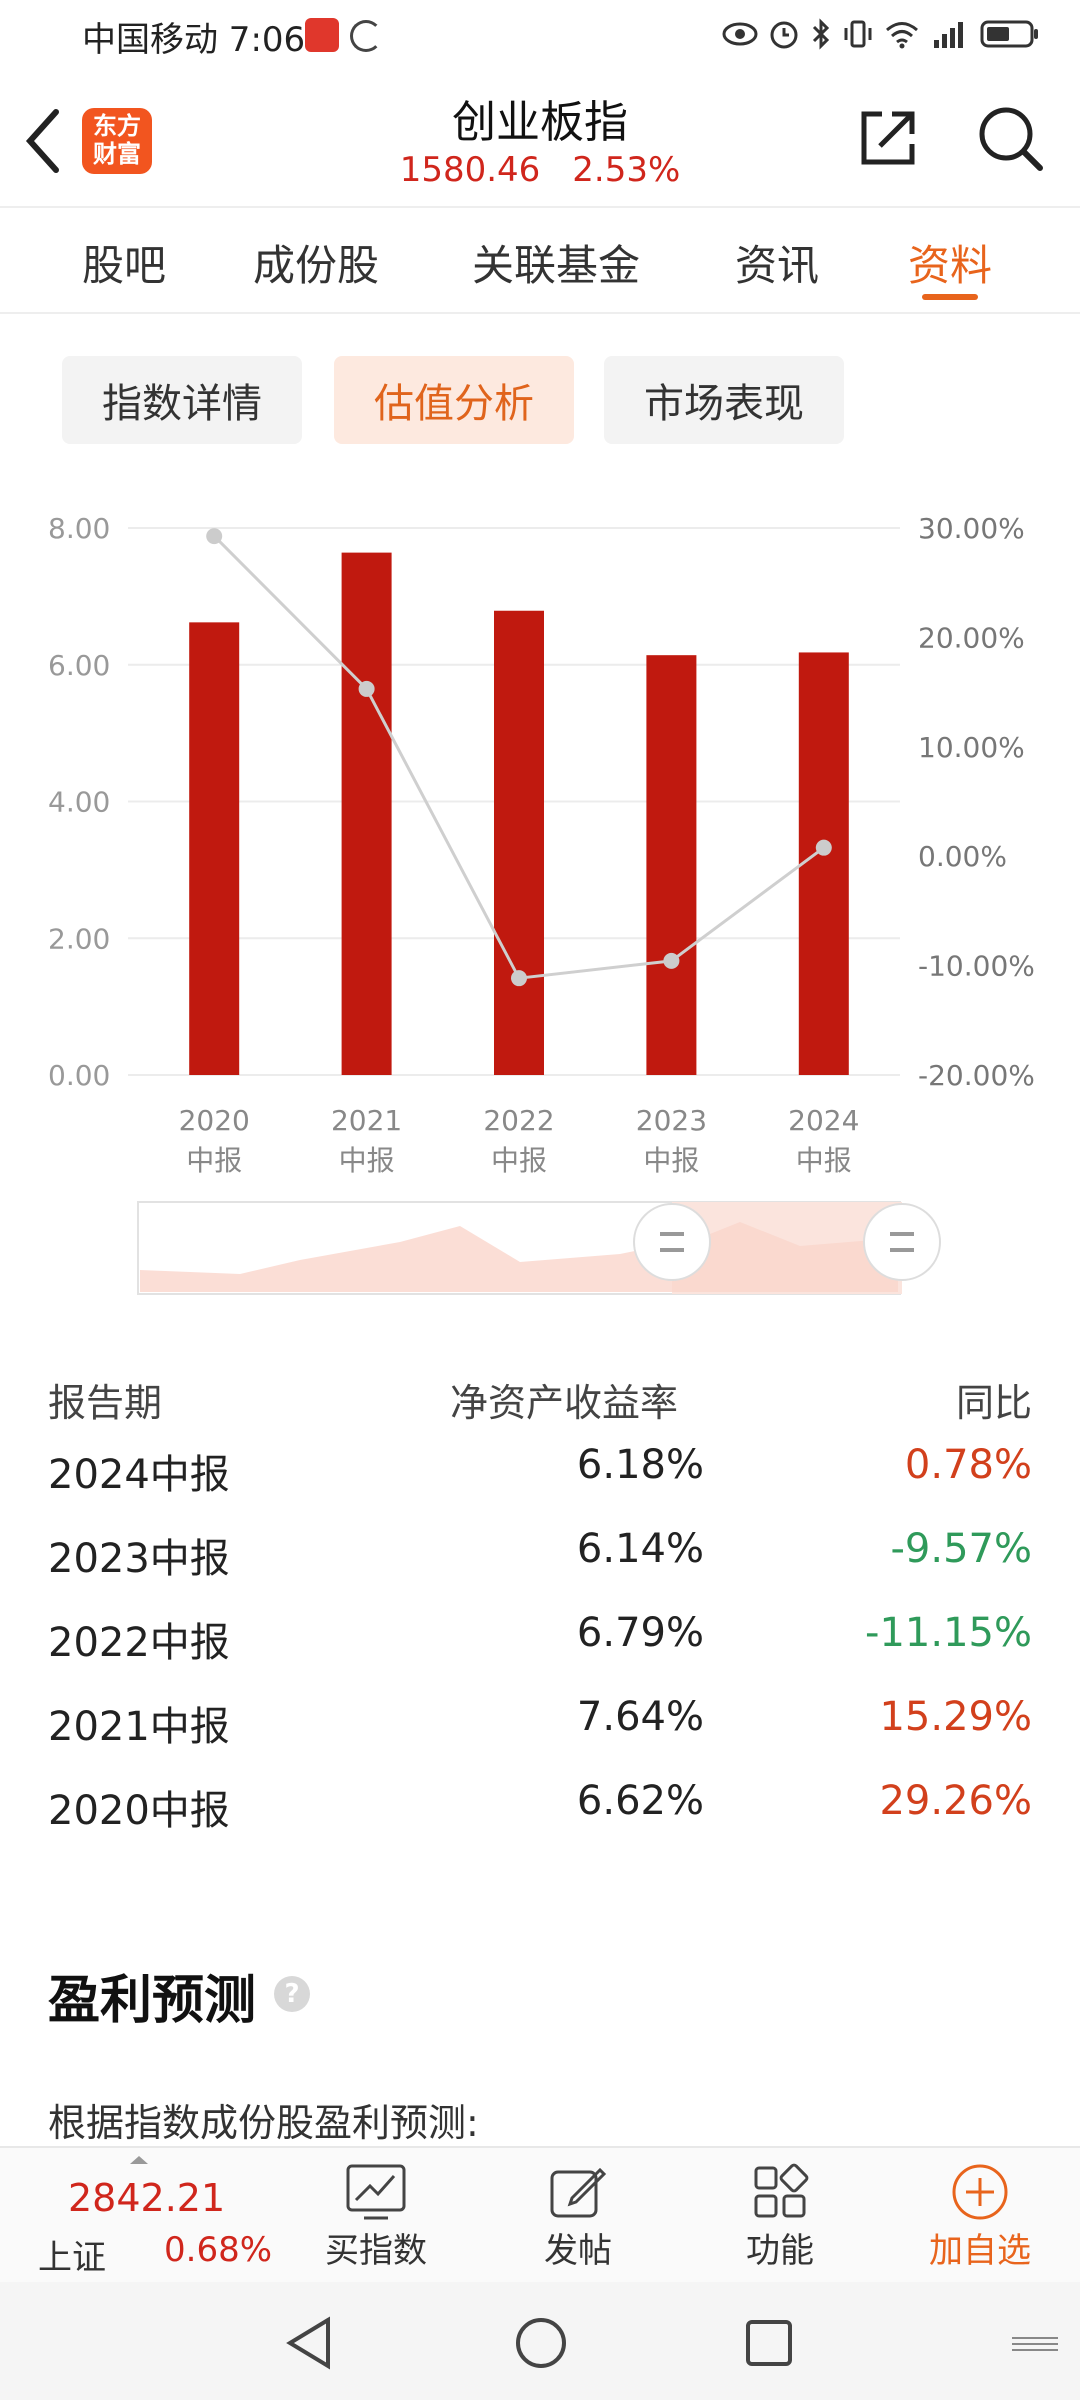 This screenshot has height=2400, width=1080. What do you see at coordinates (578, 2192) in the screenshot?
I see `edit-icon` at bounding box center [578, 2192].